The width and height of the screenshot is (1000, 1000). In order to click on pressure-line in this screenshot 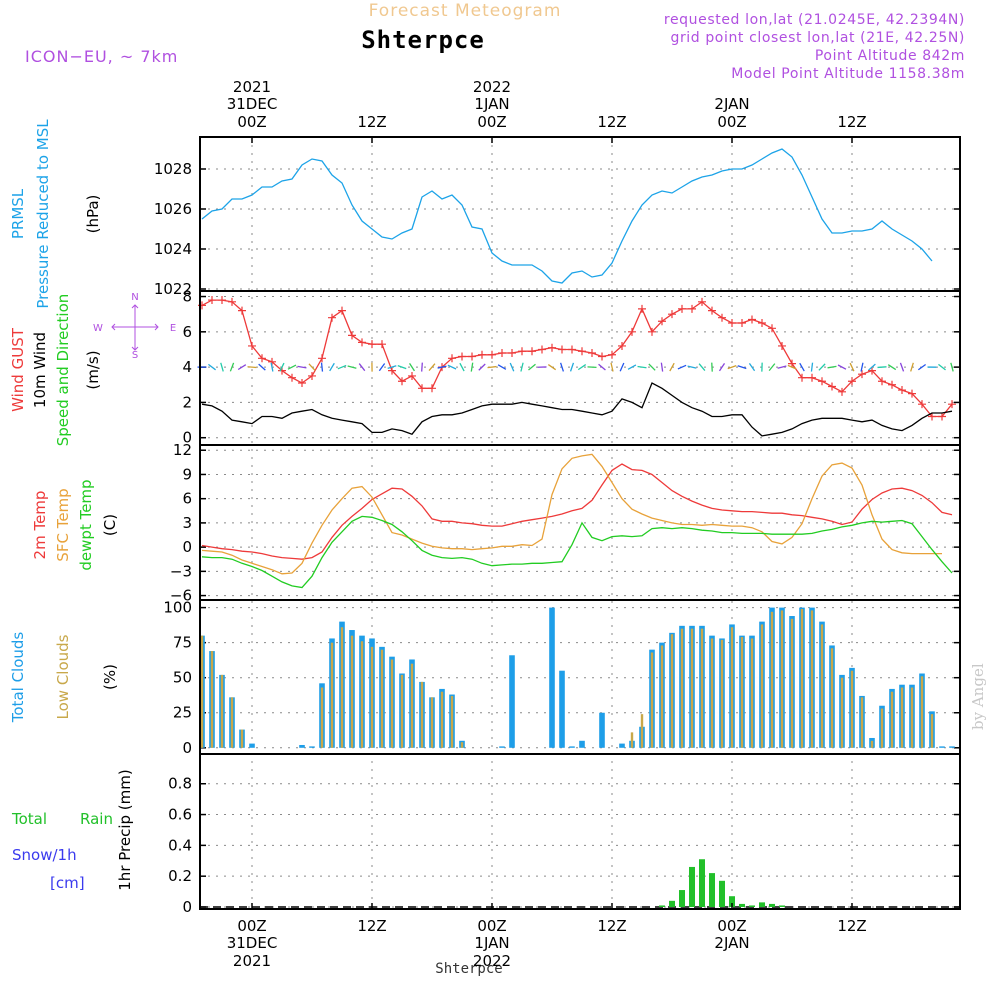, I will do `click(567, 216)`.